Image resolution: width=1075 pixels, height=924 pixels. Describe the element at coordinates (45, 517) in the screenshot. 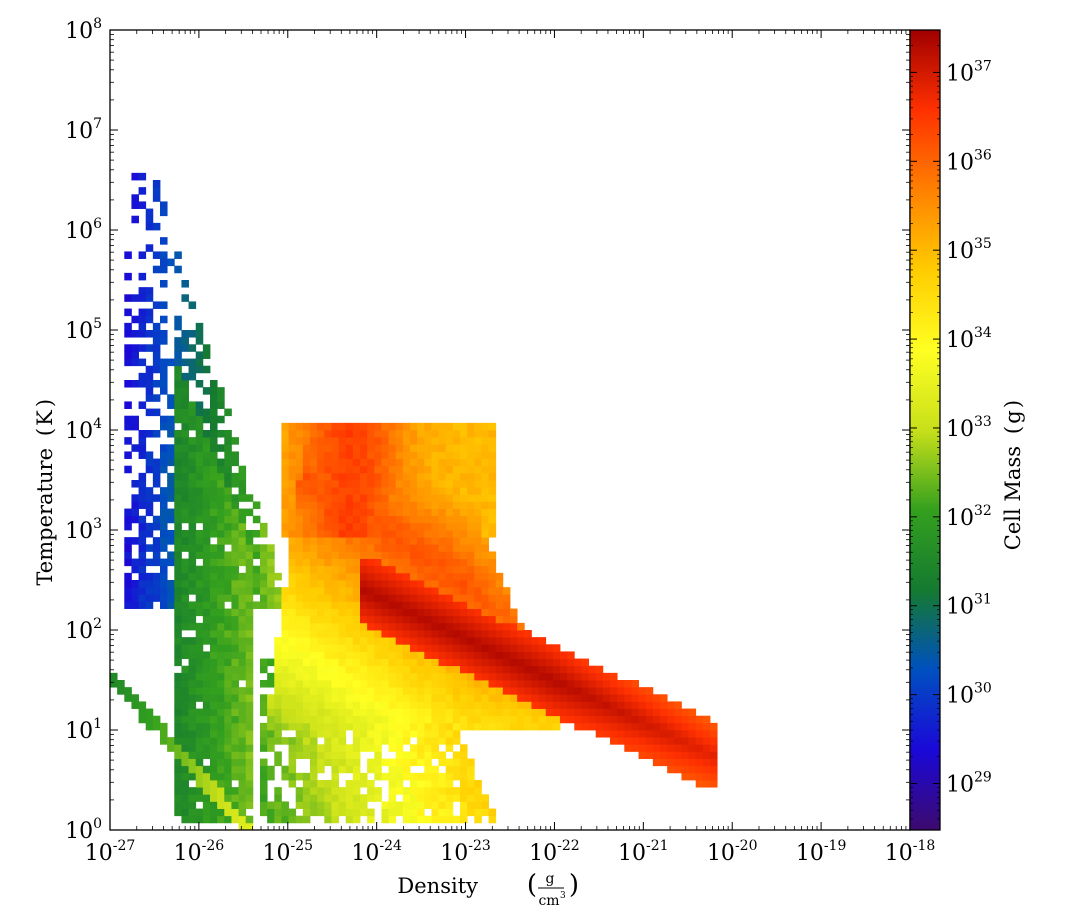

I see `y-axis-label: Temperature` at that location.